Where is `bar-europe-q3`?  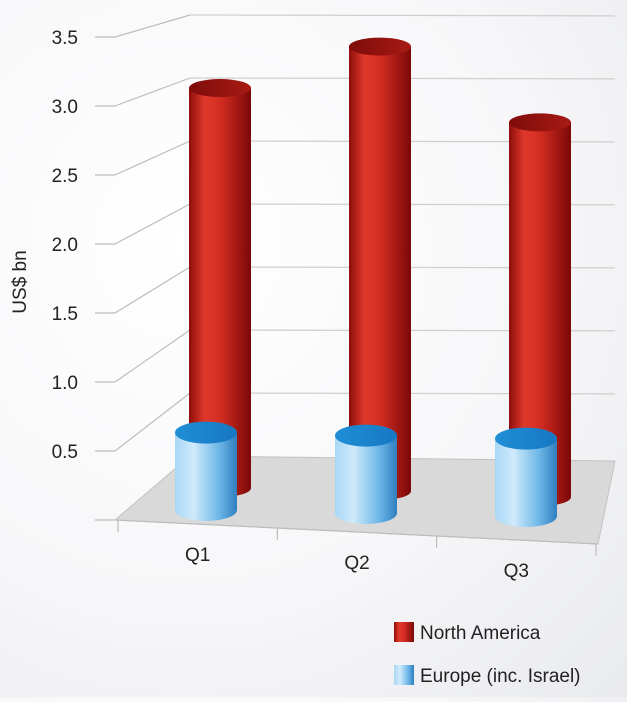
bar-europe-q3 is located at coordinates (526, 477).